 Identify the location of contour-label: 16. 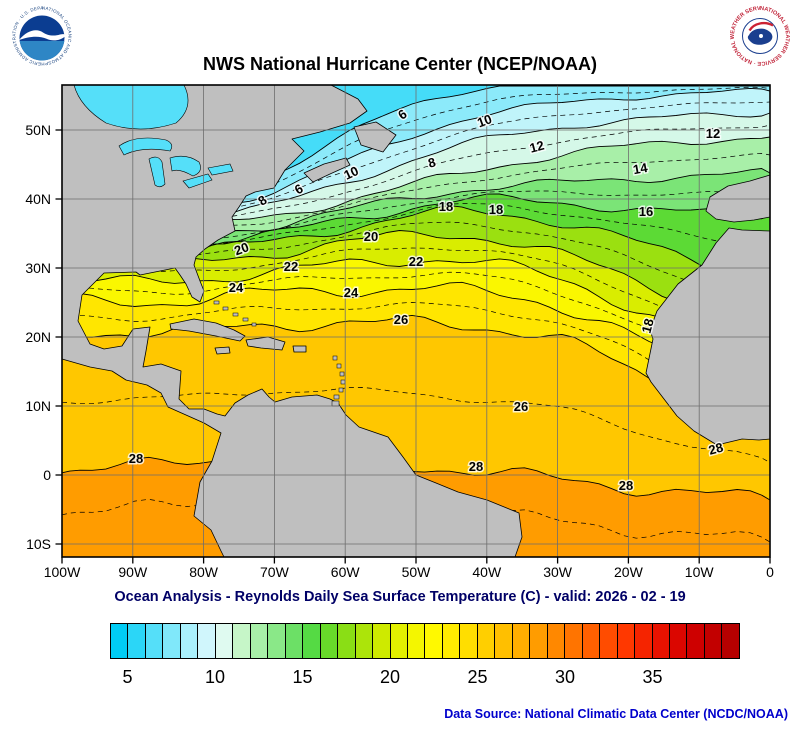
(646, 211).